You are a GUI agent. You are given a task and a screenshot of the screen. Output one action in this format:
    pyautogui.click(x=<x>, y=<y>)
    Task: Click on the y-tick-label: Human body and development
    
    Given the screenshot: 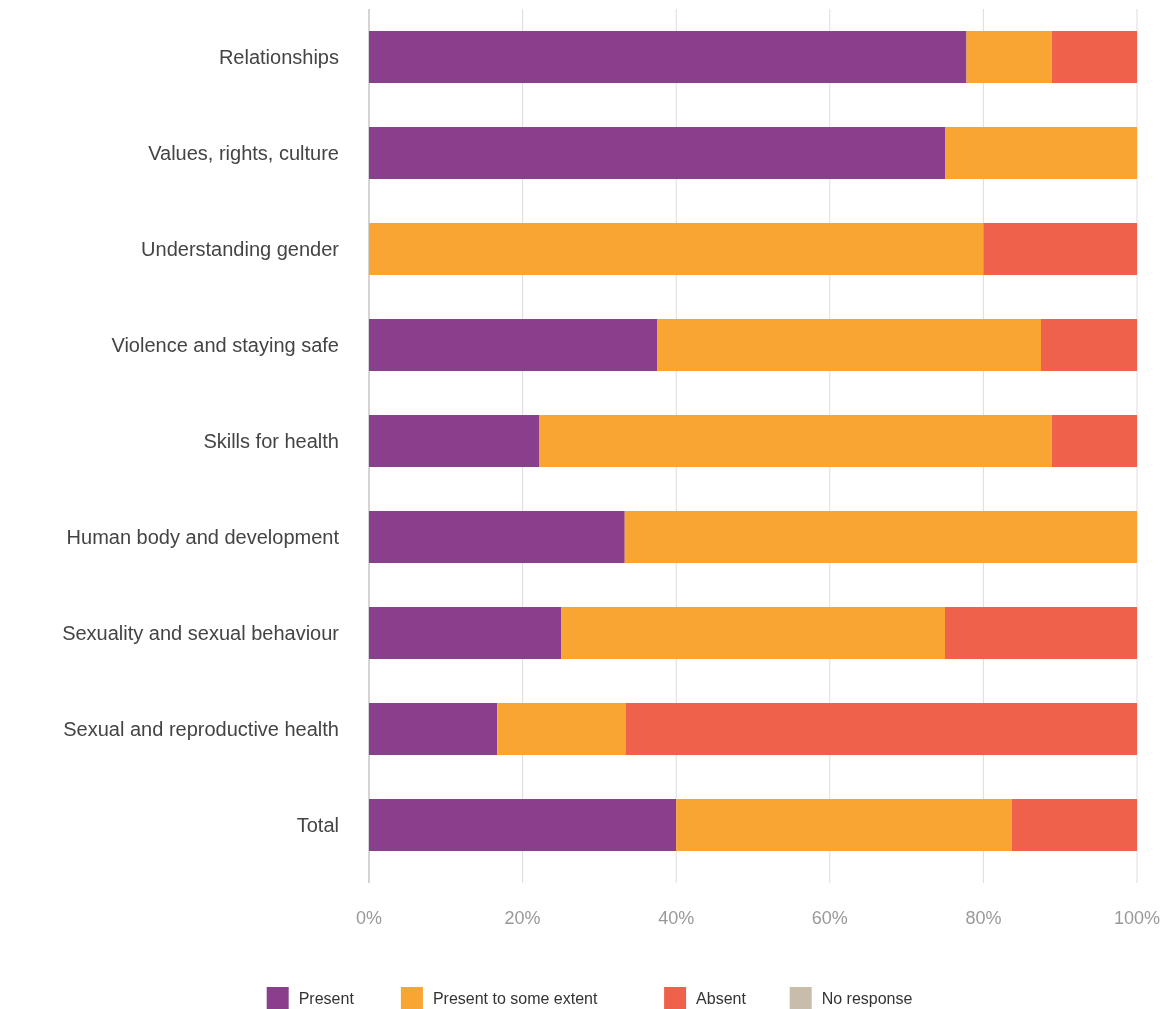 What is the action you would take?
    pyautogui.click(x=203, y=537)
    